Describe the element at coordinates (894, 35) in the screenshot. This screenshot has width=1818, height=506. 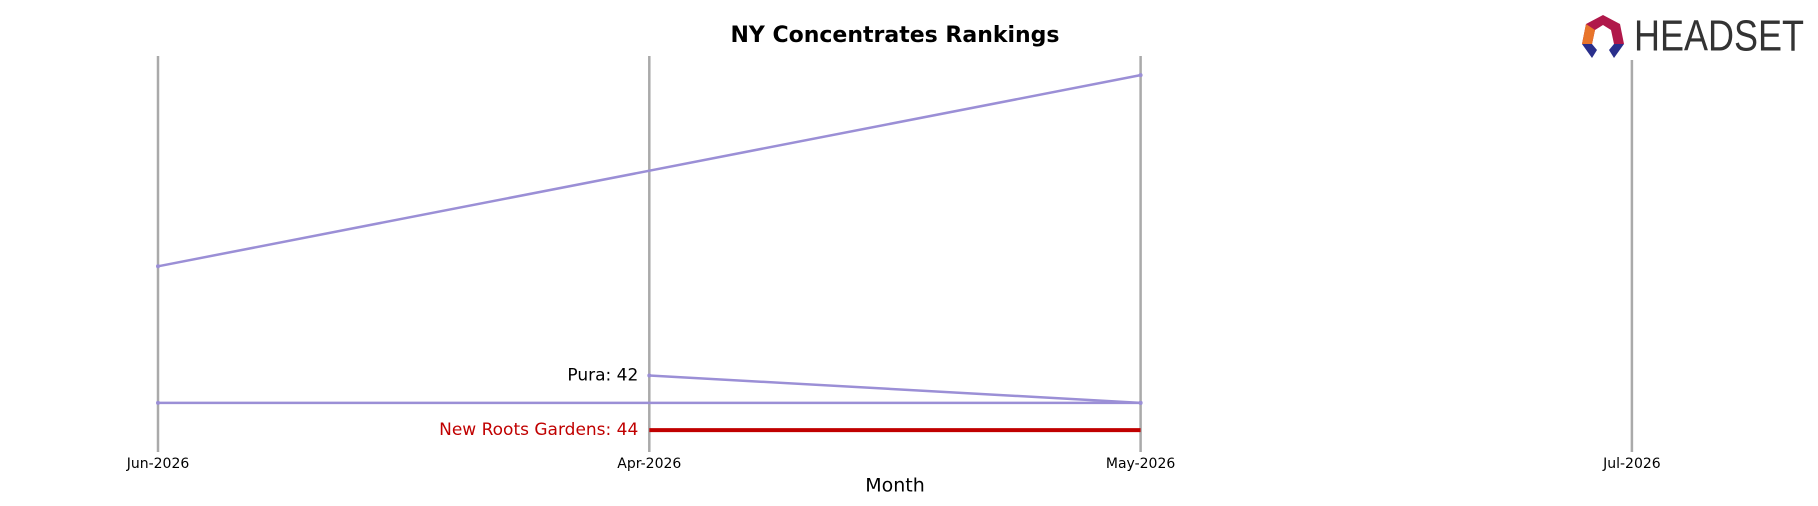
I see `chart-title: NY Concentrates Rankings` at that location.